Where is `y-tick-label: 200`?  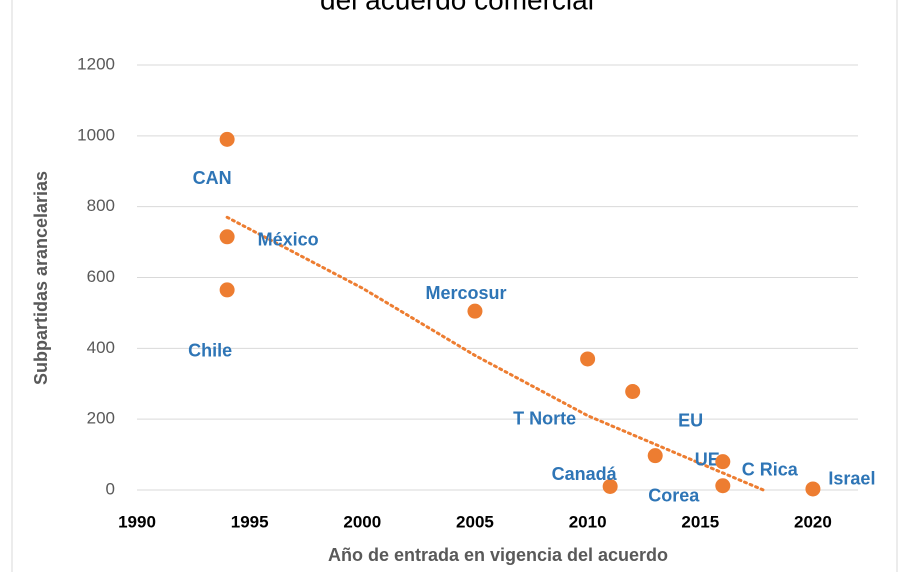
y-tick-label: 200 is located at coordinates (101, 418).